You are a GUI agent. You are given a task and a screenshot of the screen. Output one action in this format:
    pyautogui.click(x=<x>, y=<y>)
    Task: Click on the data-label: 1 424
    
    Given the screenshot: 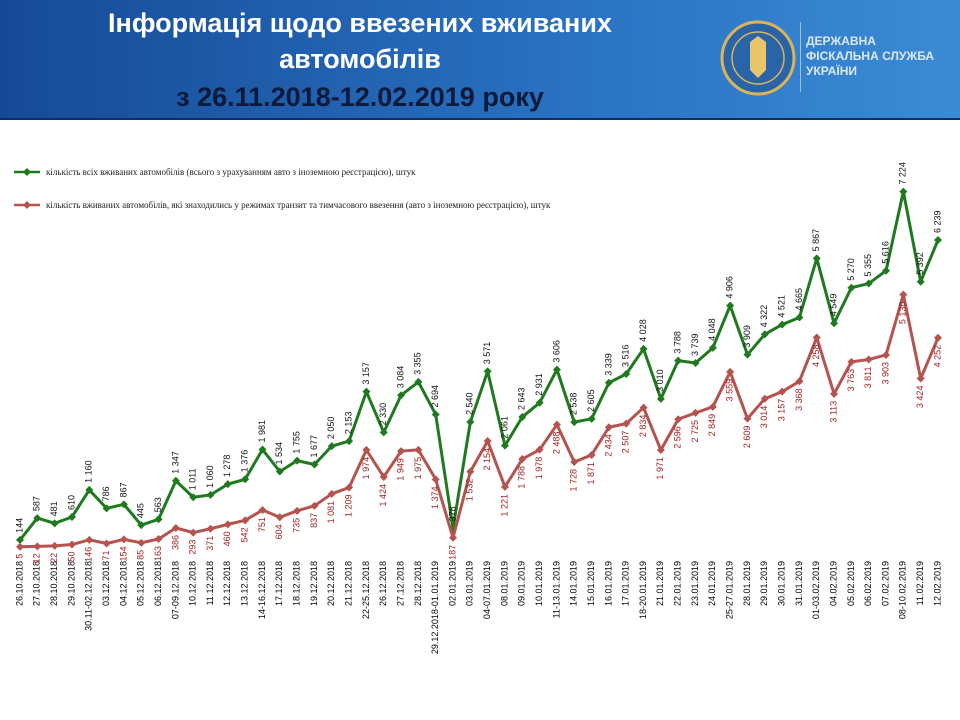 What is the action you would take?
    pyautogui.click(x=383, y=495)
    